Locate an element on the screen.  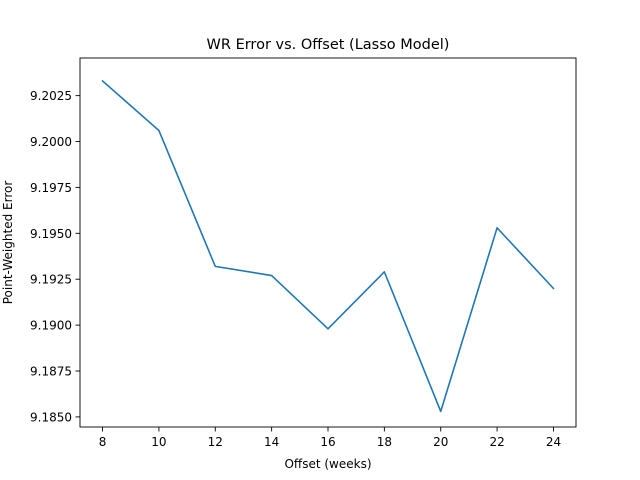
y-tick-label: 9.2025 is located at coordinates (51, 96).